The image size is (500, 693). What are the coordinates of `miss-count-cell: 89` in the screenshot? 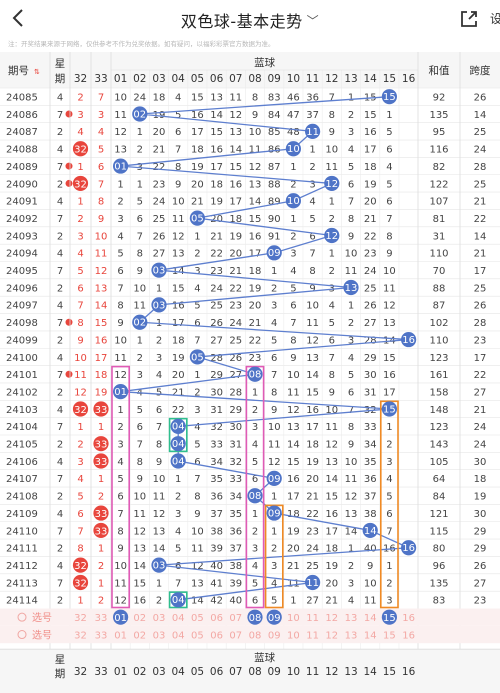 It's located at (274, 202).